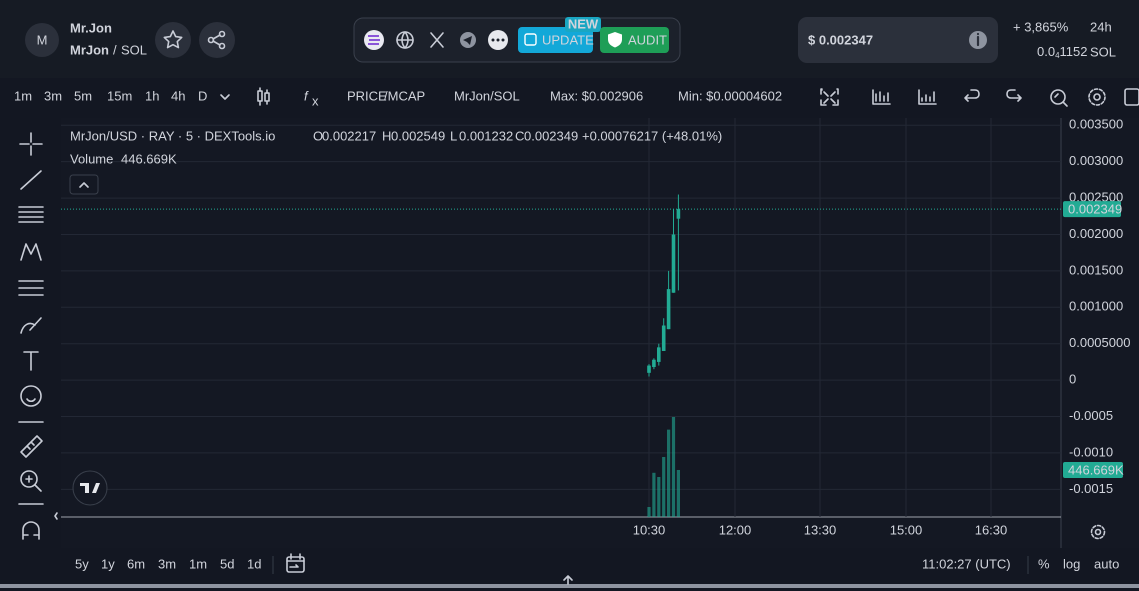  Describe the element at coordinates (1072, 379) in the screenshot. I see `price-tick-label: 0` at that location.